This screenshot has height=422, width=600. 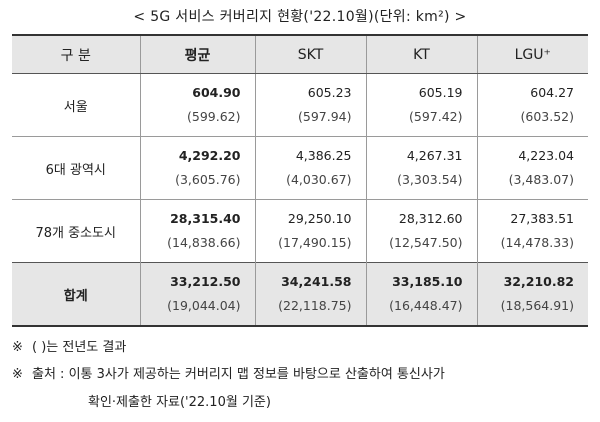 What do you see at coordinates (547, 116) in the screenshot?
I see `lgu-prev-value: (603.52)` at bounding box center [547, 116].